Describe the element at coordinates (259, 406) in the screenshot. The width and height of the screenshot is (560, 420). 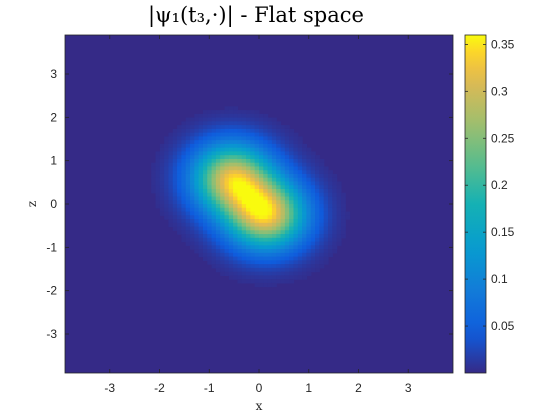
I see `x-axis-label: x` at that location.